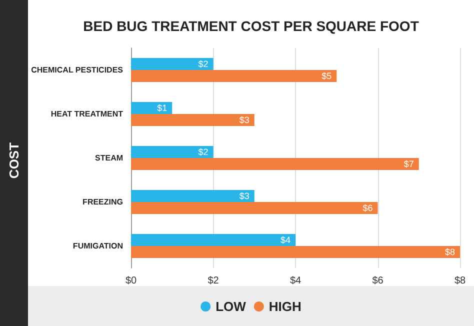 The height and width of the screenshot is (326, 474). Describe the element at coordinates (109, 158) in the screenshot. I see `y-tick-label: STEAM` at that location.